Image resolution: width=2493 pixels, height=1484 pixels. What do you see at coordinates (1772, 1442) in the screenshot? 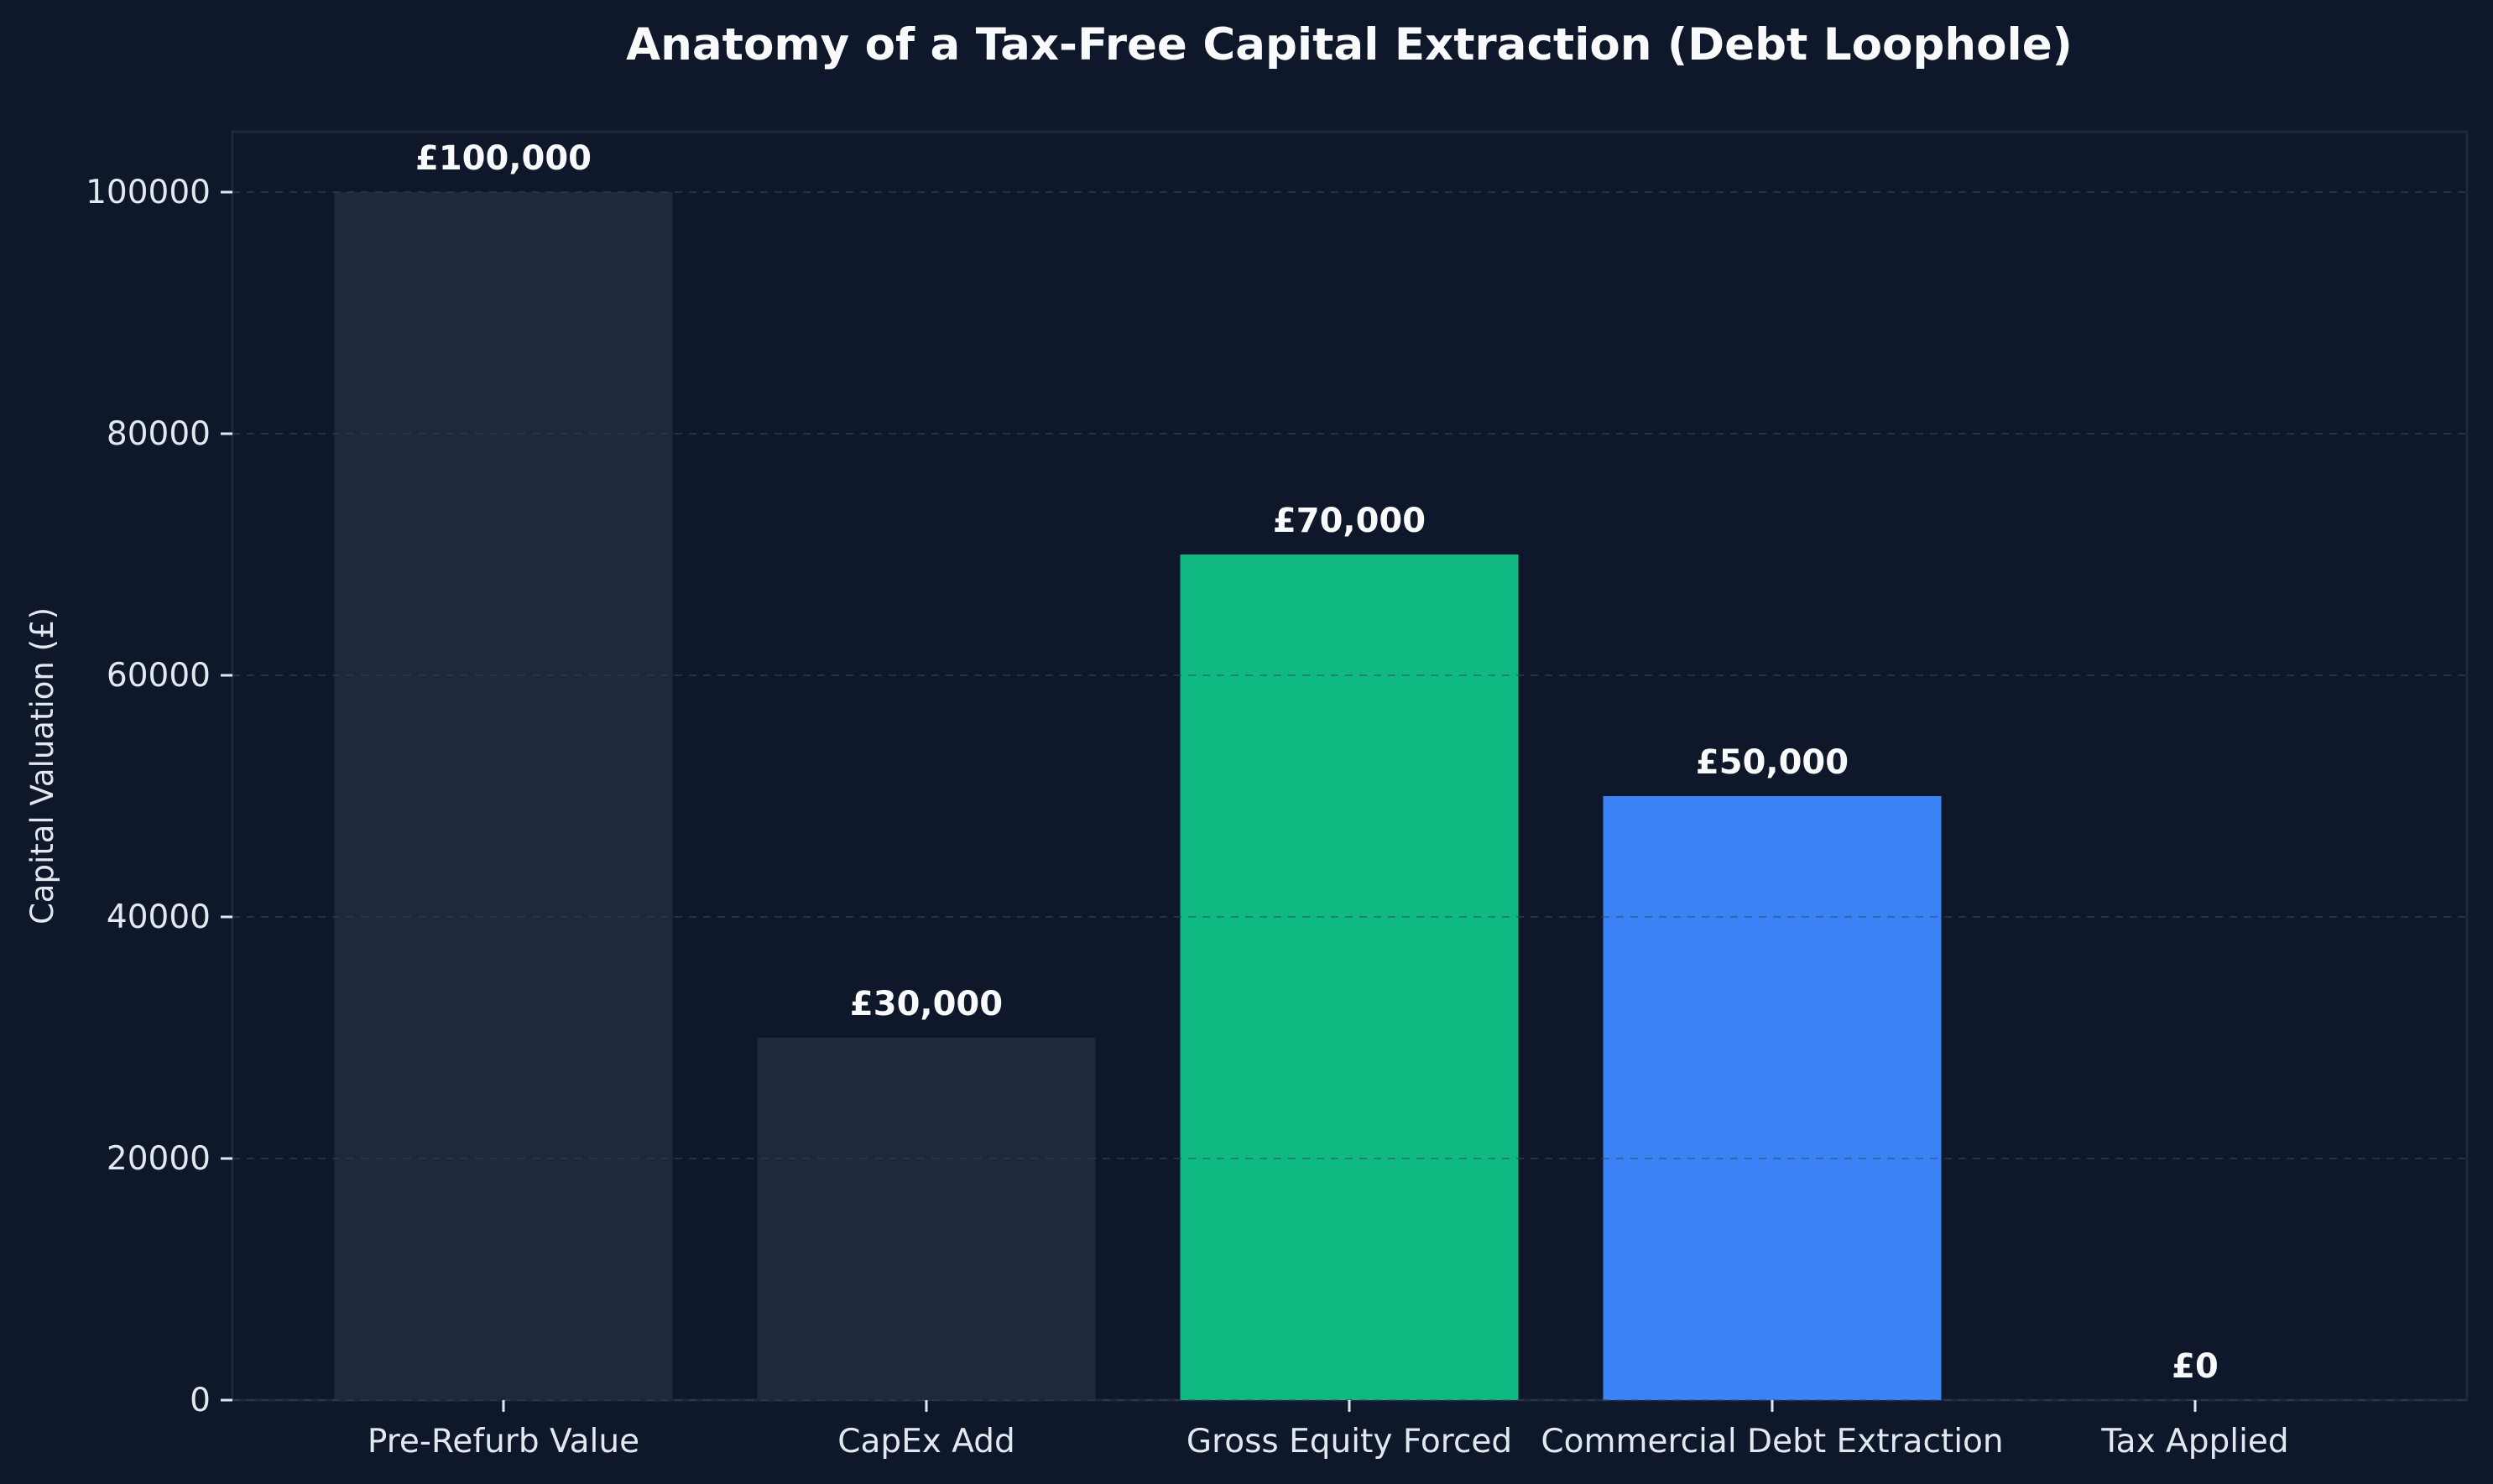
I see `x-tick-label: Commercial Debt Extraction` at bounding box center [1772, 1442].